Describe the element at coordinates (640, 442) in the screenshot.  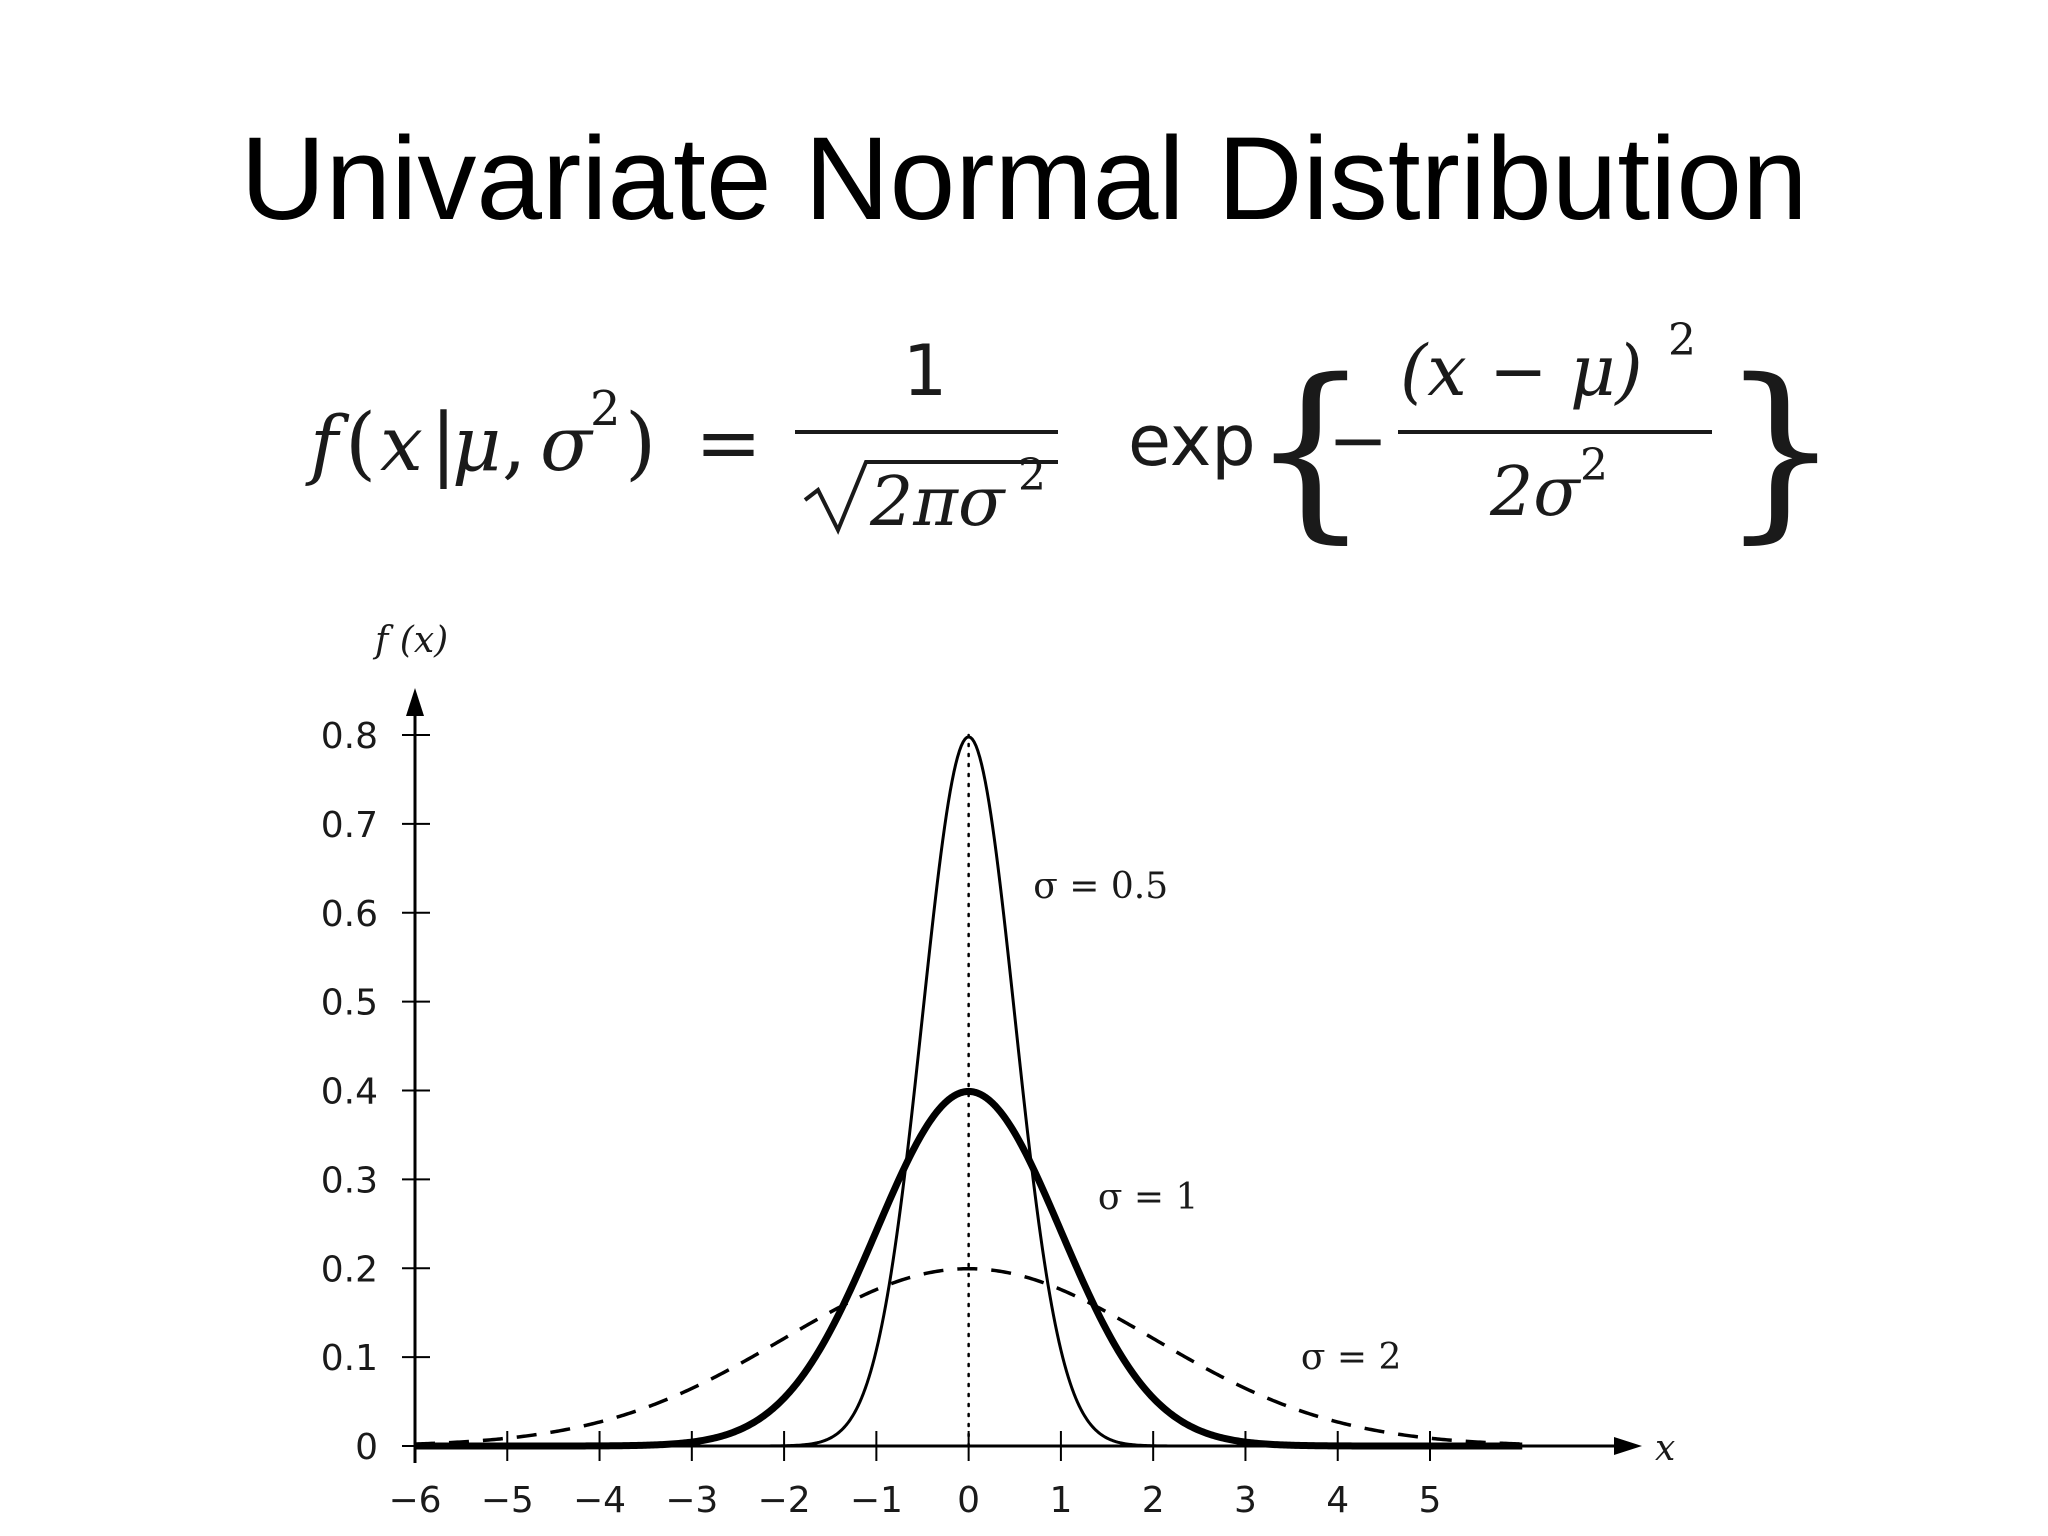
I see `formula-close-paren: )` at that location.